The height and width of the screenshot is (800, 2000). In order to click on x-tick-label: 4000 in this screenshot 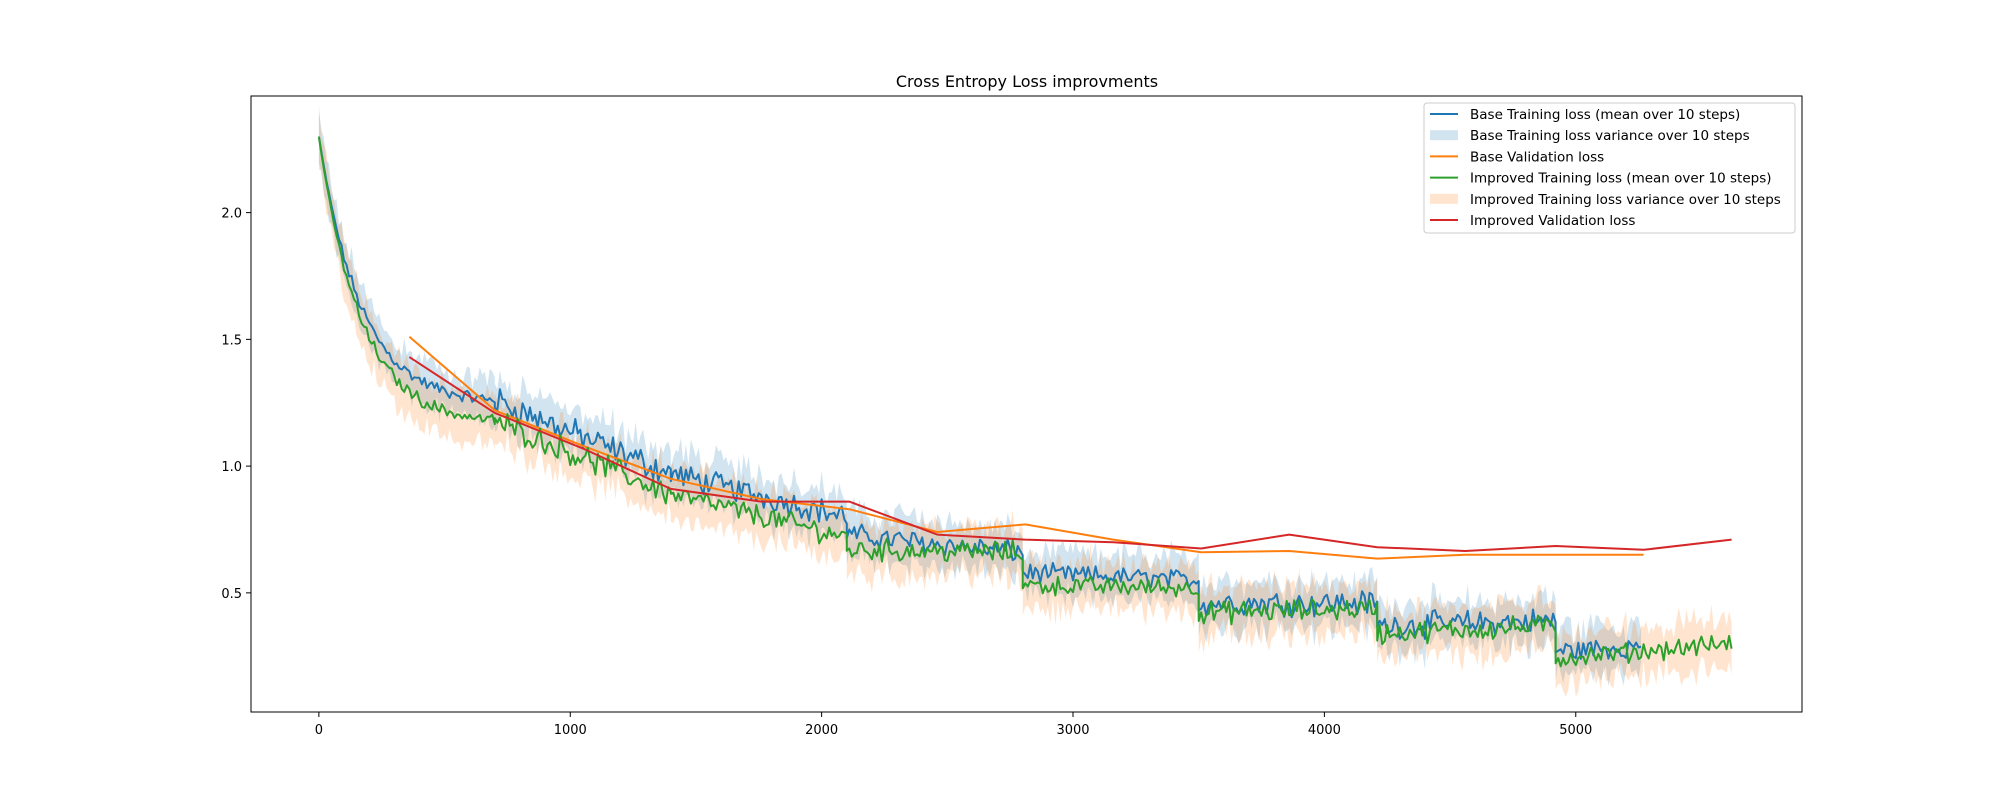, I will do `click(1324, 730)`.